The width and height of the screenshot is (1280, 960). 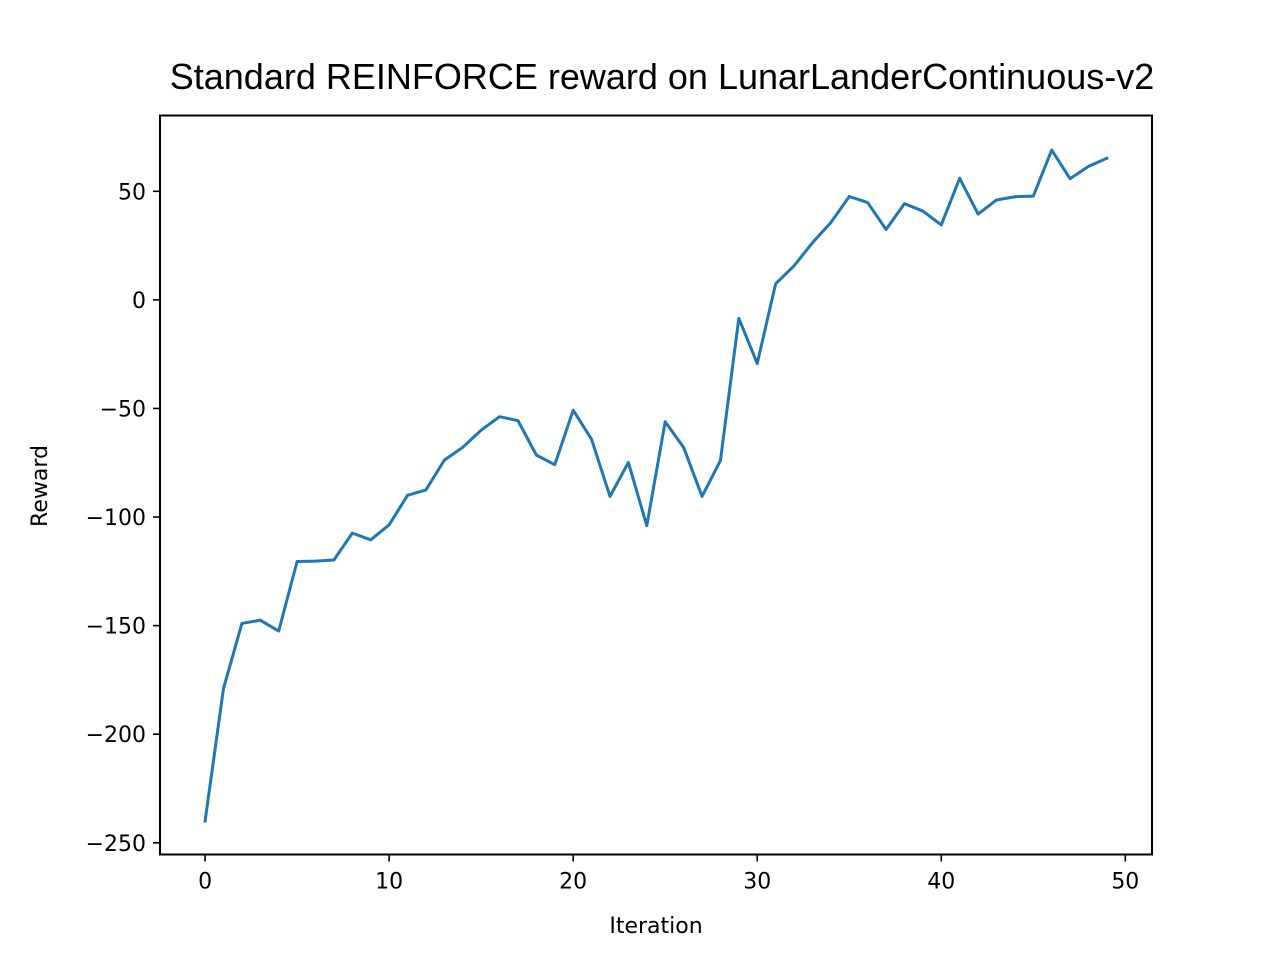 What do you see at coordinates (116, 735) in the screenshot?
I see `y-tick-label: −200` at bounding box center [116, 735].